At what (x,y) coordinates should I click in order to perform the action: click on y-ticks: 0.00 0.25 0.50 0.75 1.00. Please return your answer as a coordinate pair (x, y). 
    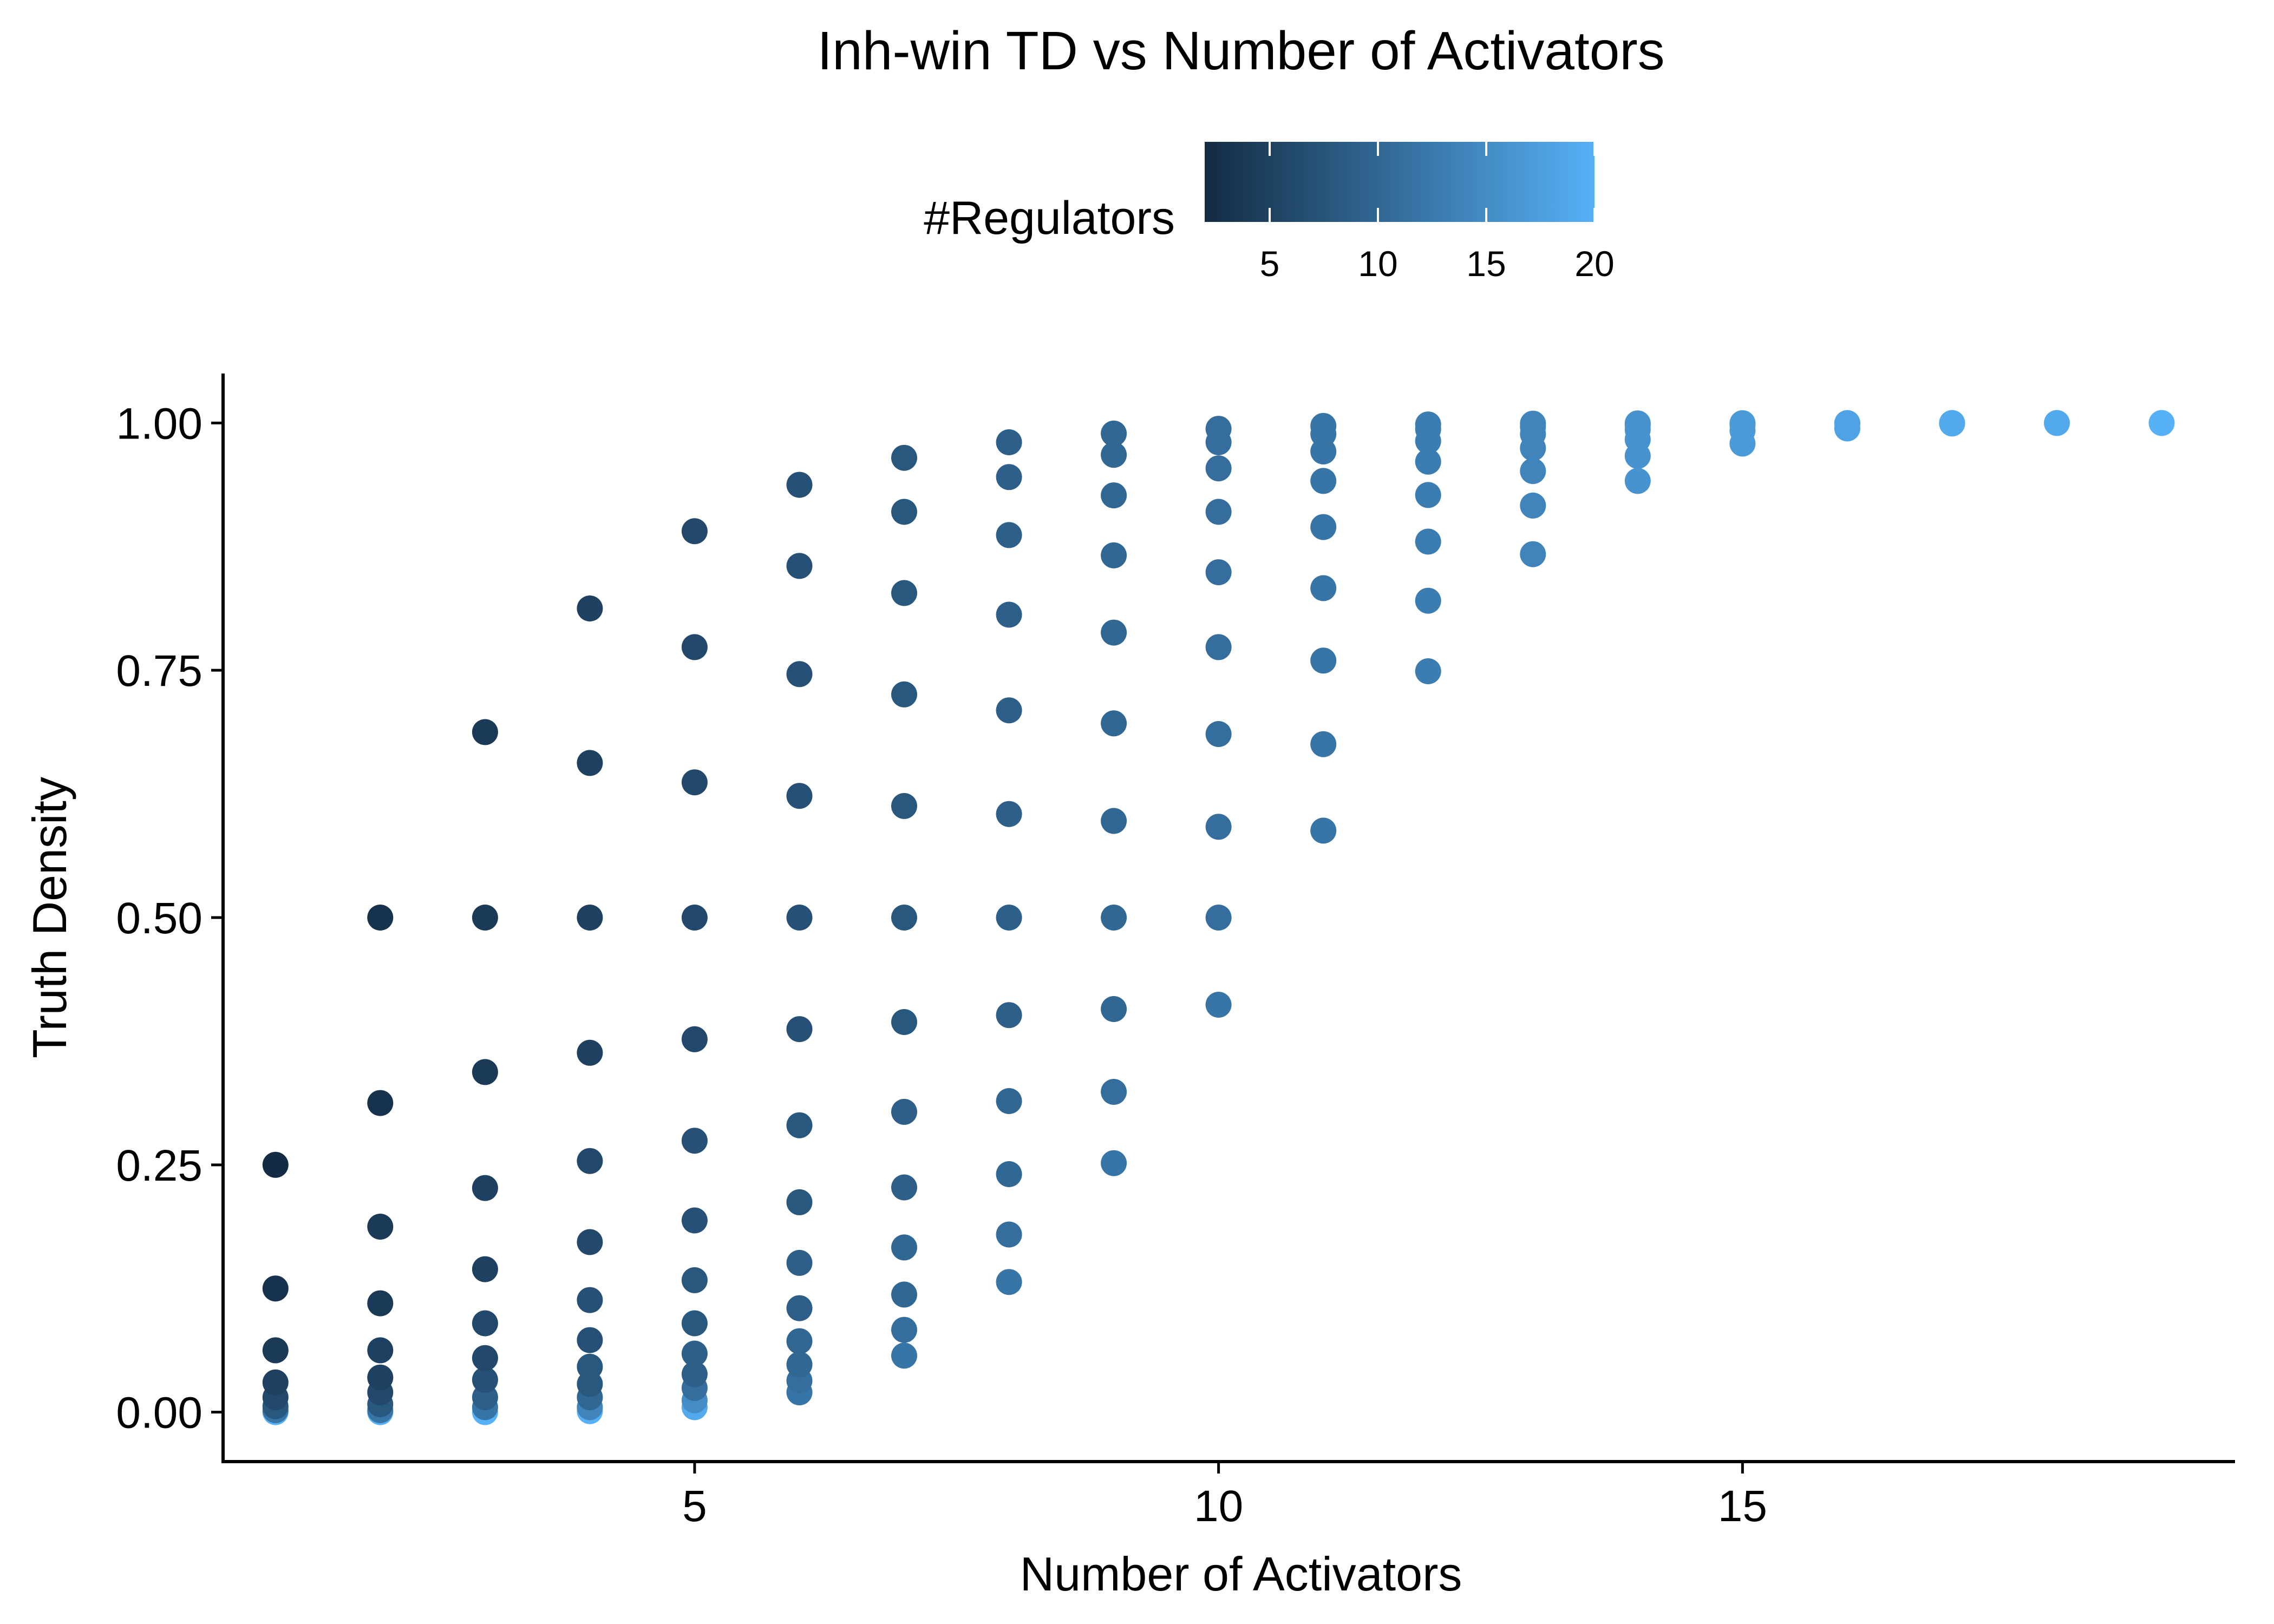
    Looking at the image, I should click on (170, 919).